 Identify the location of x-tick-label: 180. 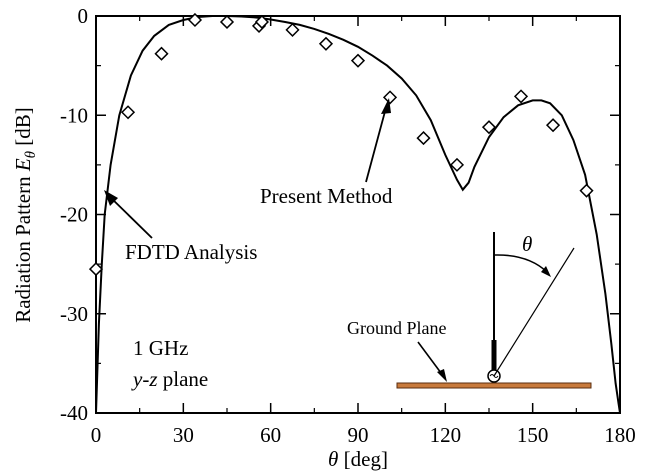
(620, 435).